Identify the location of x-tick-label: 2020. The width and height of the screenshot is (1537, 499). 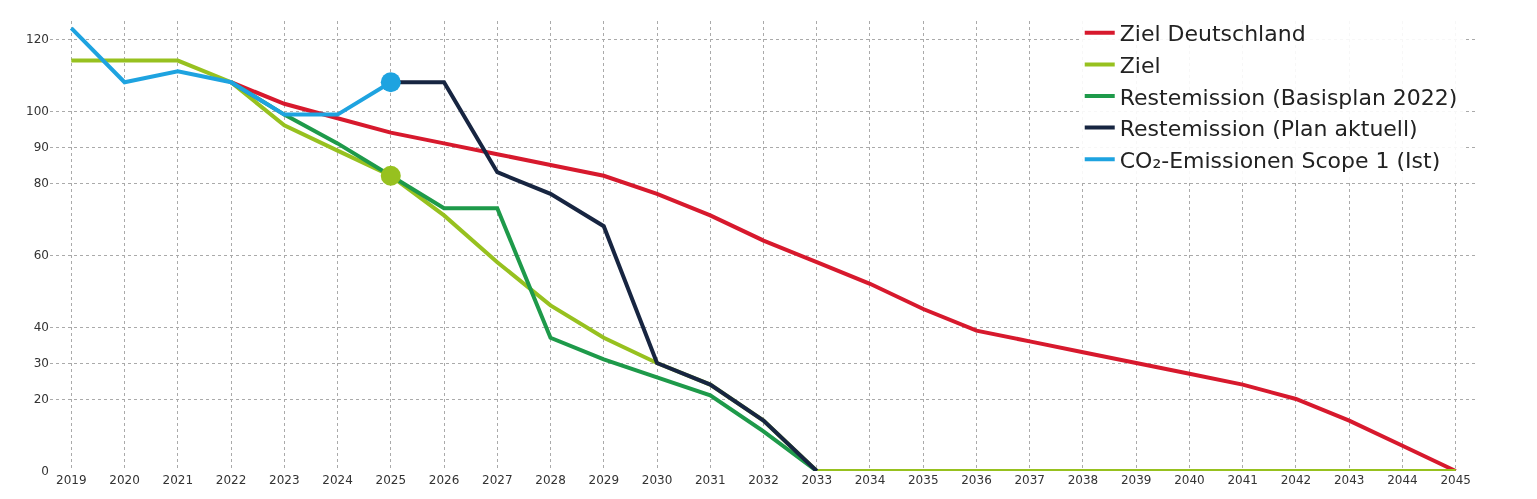
(124, 480).